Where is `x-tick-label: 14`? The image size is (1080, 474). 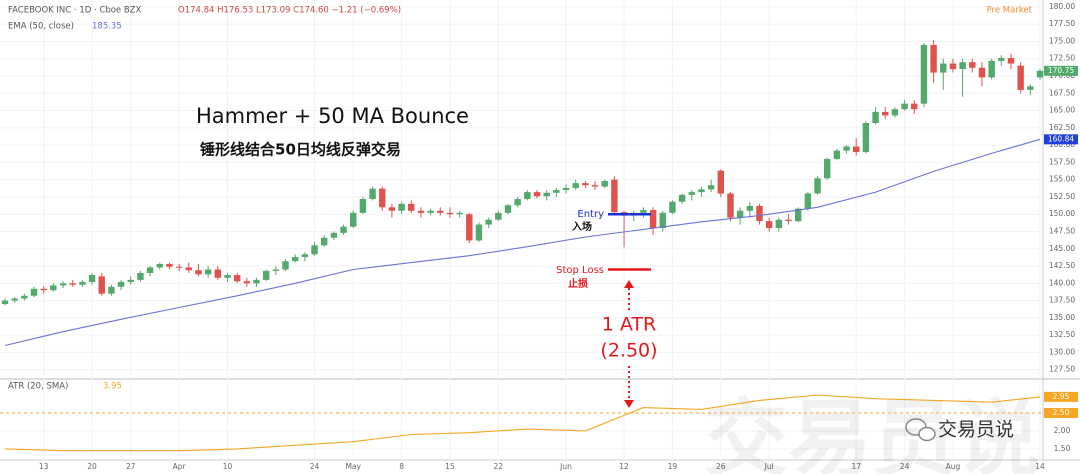
x-tick-label: 14 is located at coordinates (1040, 466).